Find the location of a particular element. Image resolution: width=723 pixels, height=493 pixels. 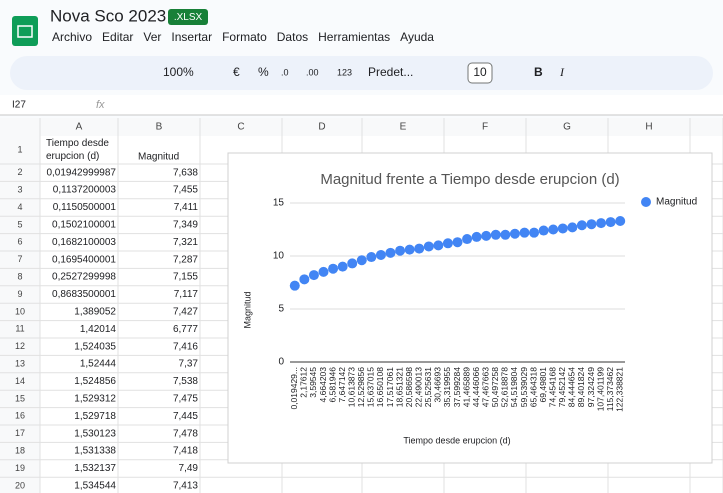

cell: 1,389052 is located at coordinates (95, 312).